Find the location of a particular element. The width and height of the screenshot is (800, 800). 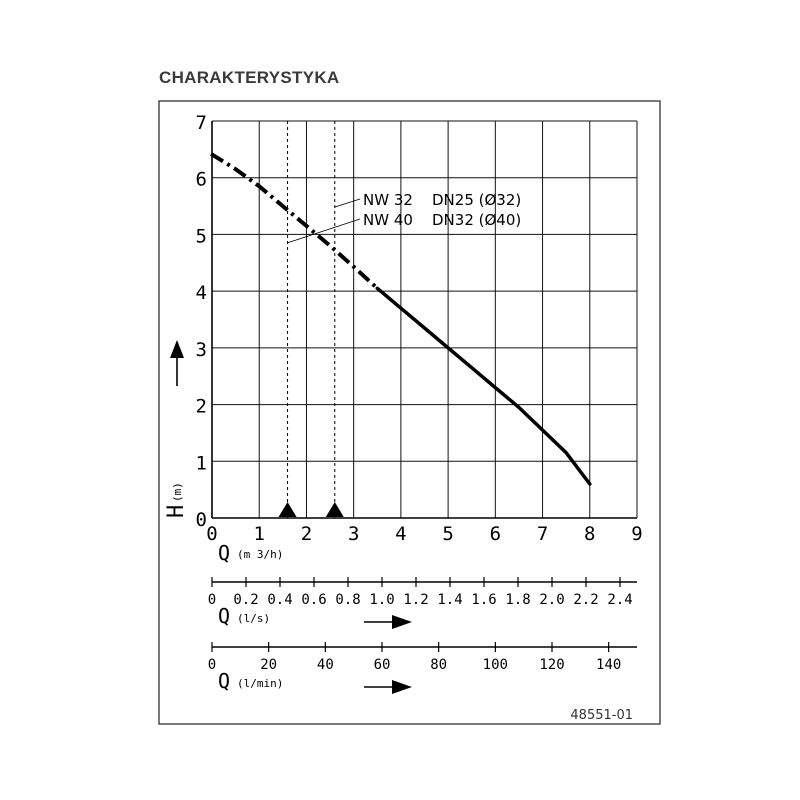

y-tick-label: 3 is located at coordinates (201, 350).